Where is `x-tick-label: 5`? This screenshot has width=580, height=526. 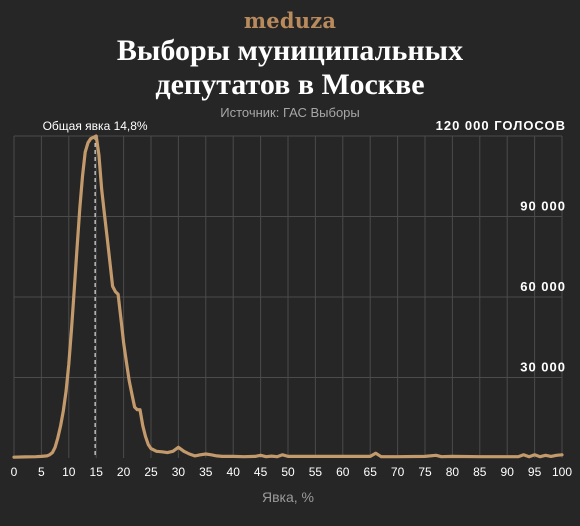 x-tick-label: 5 is located at coordinates (41, 472).